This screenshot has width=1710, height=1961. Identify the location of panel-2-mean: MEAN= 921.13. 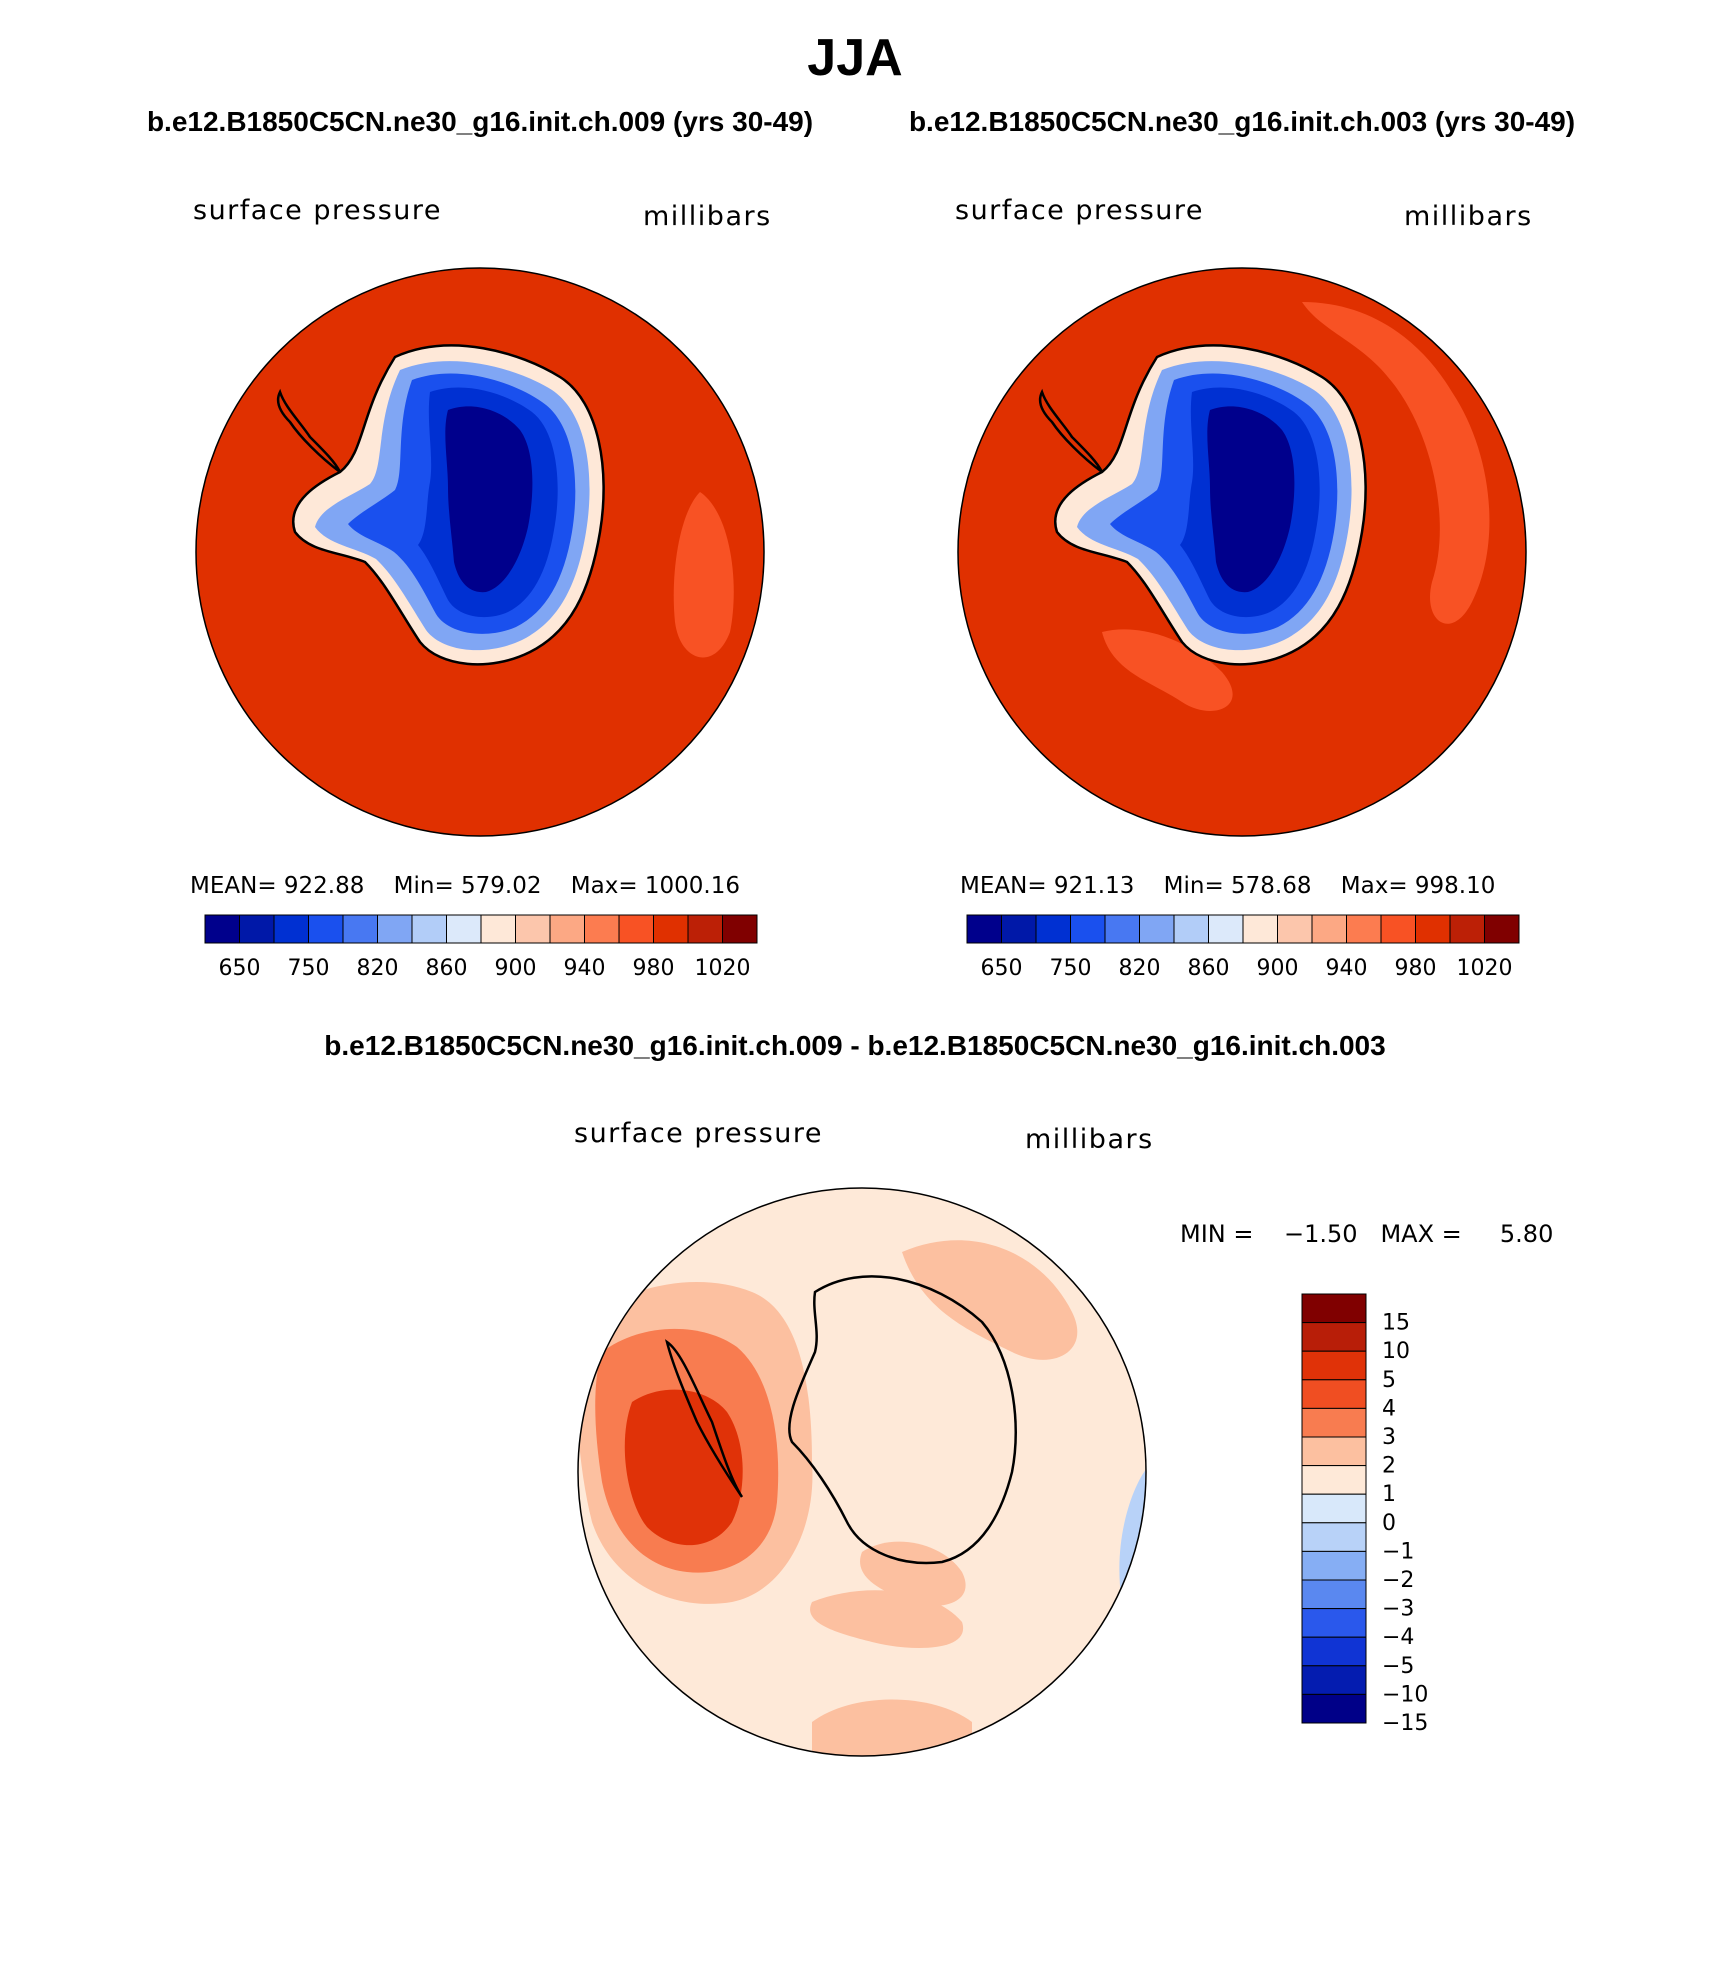
(1047, 886).